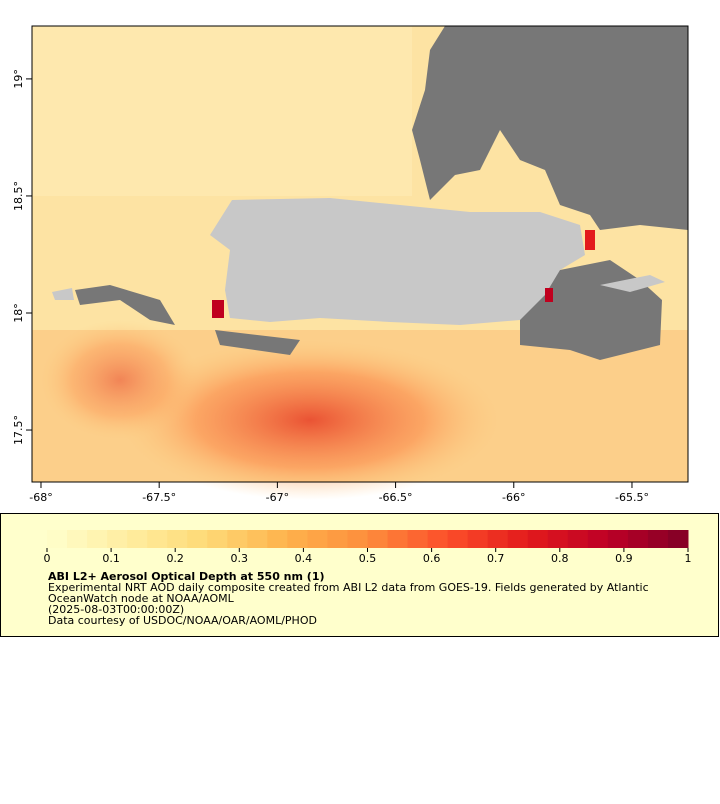 This screenshot has width=720, height=804. Describe the element at coordinates (277, 497) in the screenshot. I see `x-tick-label: -67°` at that location.